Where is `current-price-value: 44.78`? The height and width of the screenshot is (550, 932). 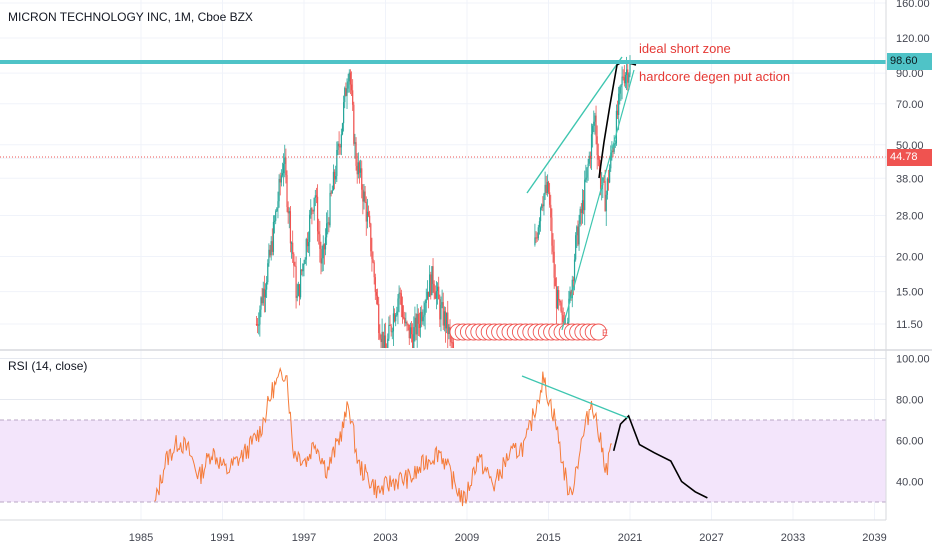
current-price-value: 44.78 is located at coordinates (904, 157).